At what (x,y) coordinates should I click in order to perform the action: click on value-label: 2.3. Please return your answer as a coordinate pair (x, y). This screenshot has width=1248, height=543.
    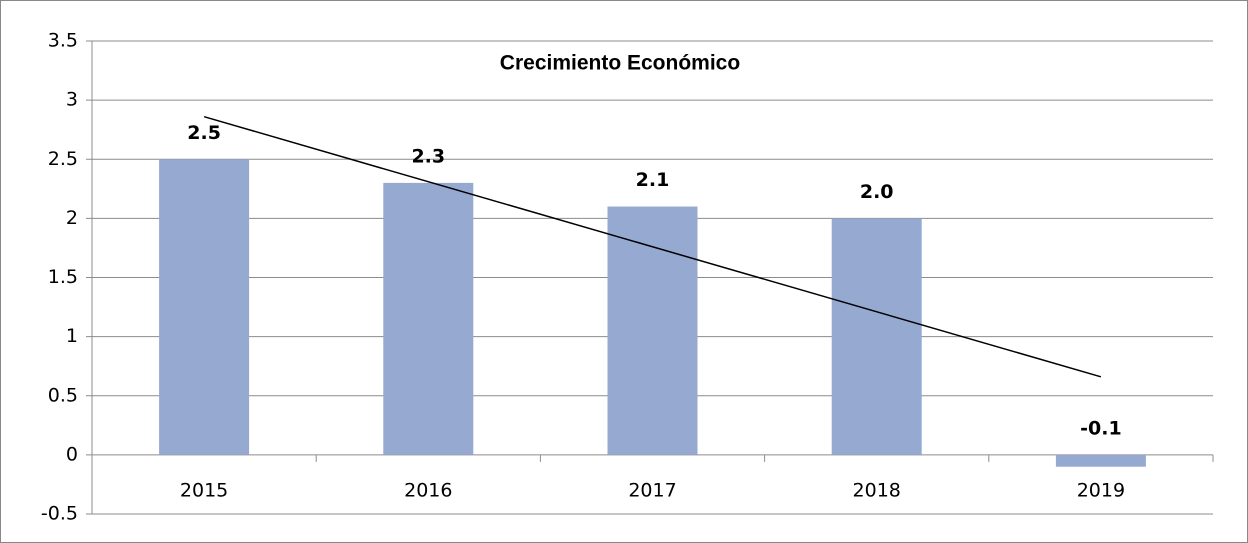
    Looking at the image, I should click on (428, 156).